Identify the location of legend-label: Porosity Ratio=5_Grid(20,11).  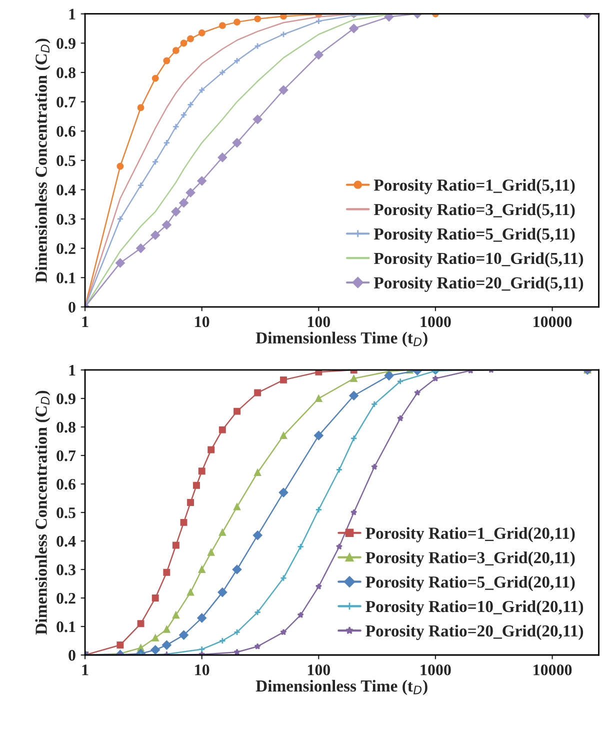
(470, 584).